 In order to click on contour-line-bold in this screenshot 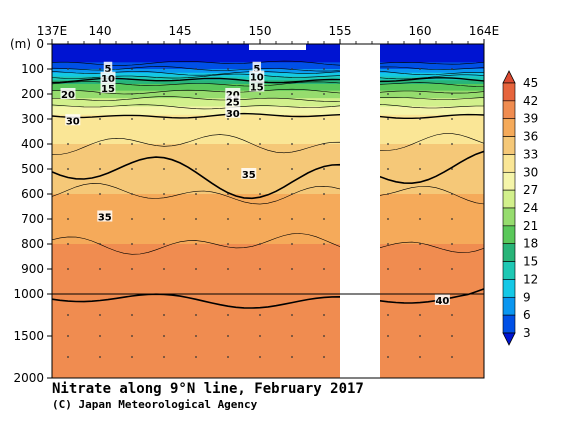, I will do `click(268, 175)`.